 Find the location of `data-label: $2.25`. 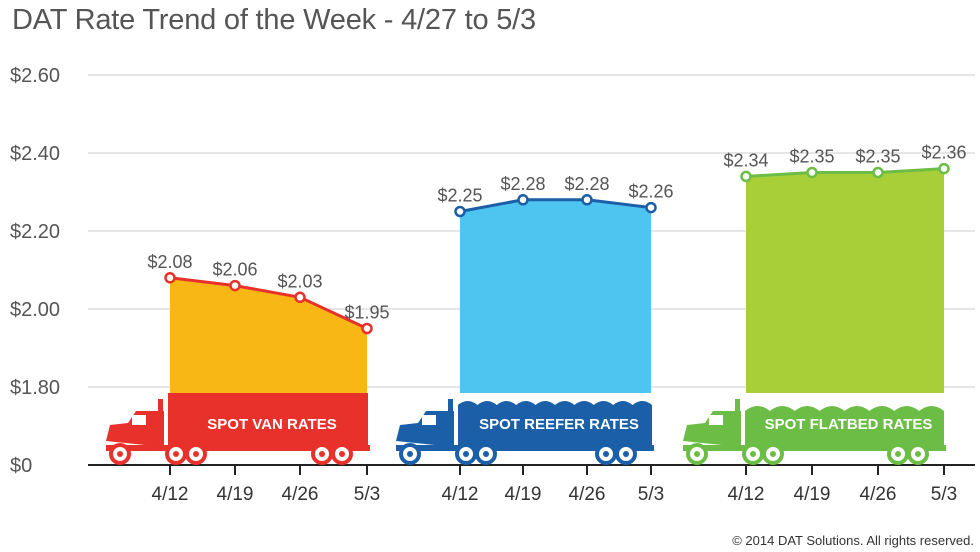

data-label: $2.25 is located at coordinates (459, 196).